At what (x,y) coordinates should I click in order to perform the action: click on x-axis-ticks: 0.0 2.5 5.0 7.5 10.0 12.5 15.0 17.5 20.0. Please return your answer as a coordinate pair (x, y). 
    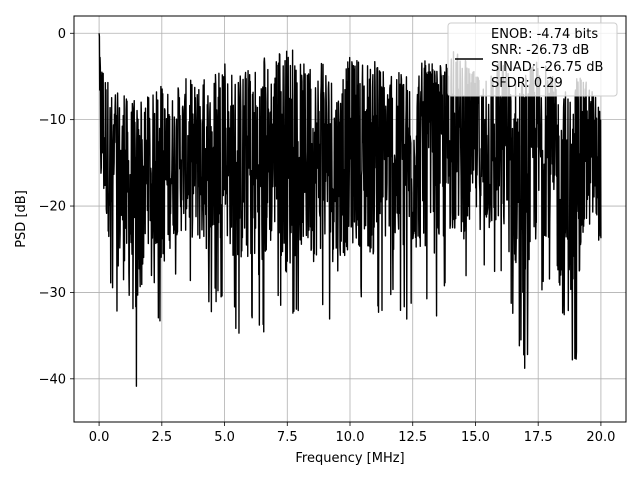
    Looking at the image, I should click on (352, 433).